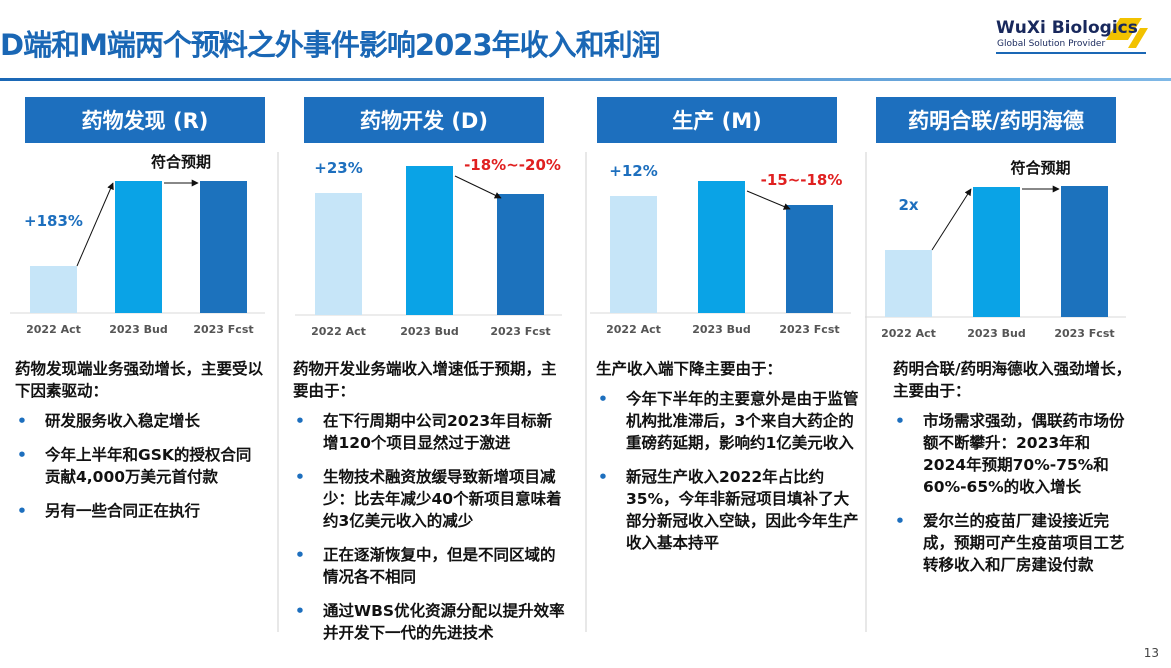 The height and width of the screenshot is (668, 1171). Describe the element at coordinates (1013, 543) in the screenshot. I see `bullet: 爱尔兰的疫苗厂建设接近完成，预期可产生疫苗项目工艺转移收入和厂房建设付款` at that location.